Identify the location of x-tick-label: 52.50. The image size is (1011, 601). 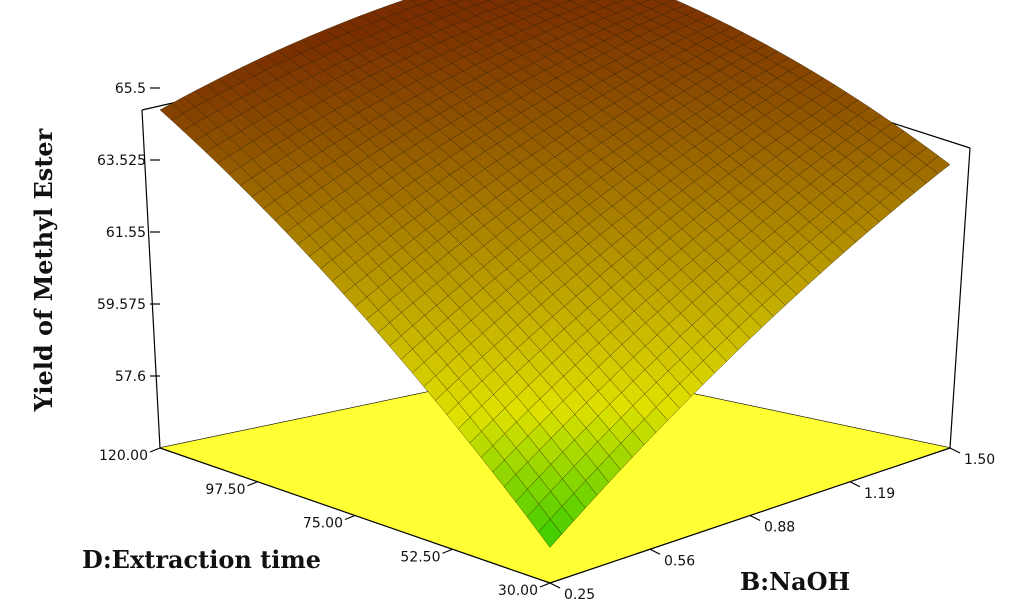
(420, 557).